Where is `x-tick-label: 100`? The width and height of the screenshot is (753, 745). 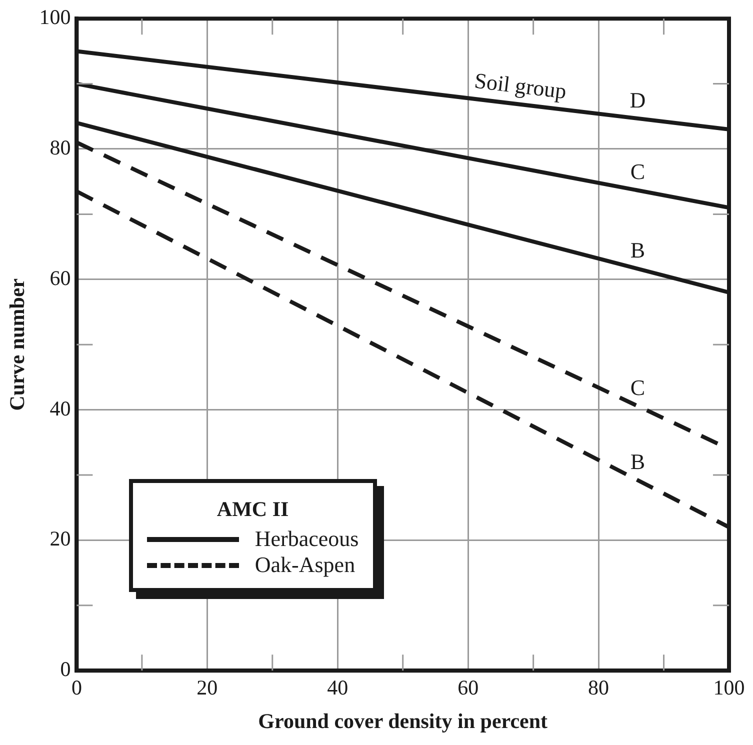
x-tick-label: 100 is located at coordinates (729, 688).